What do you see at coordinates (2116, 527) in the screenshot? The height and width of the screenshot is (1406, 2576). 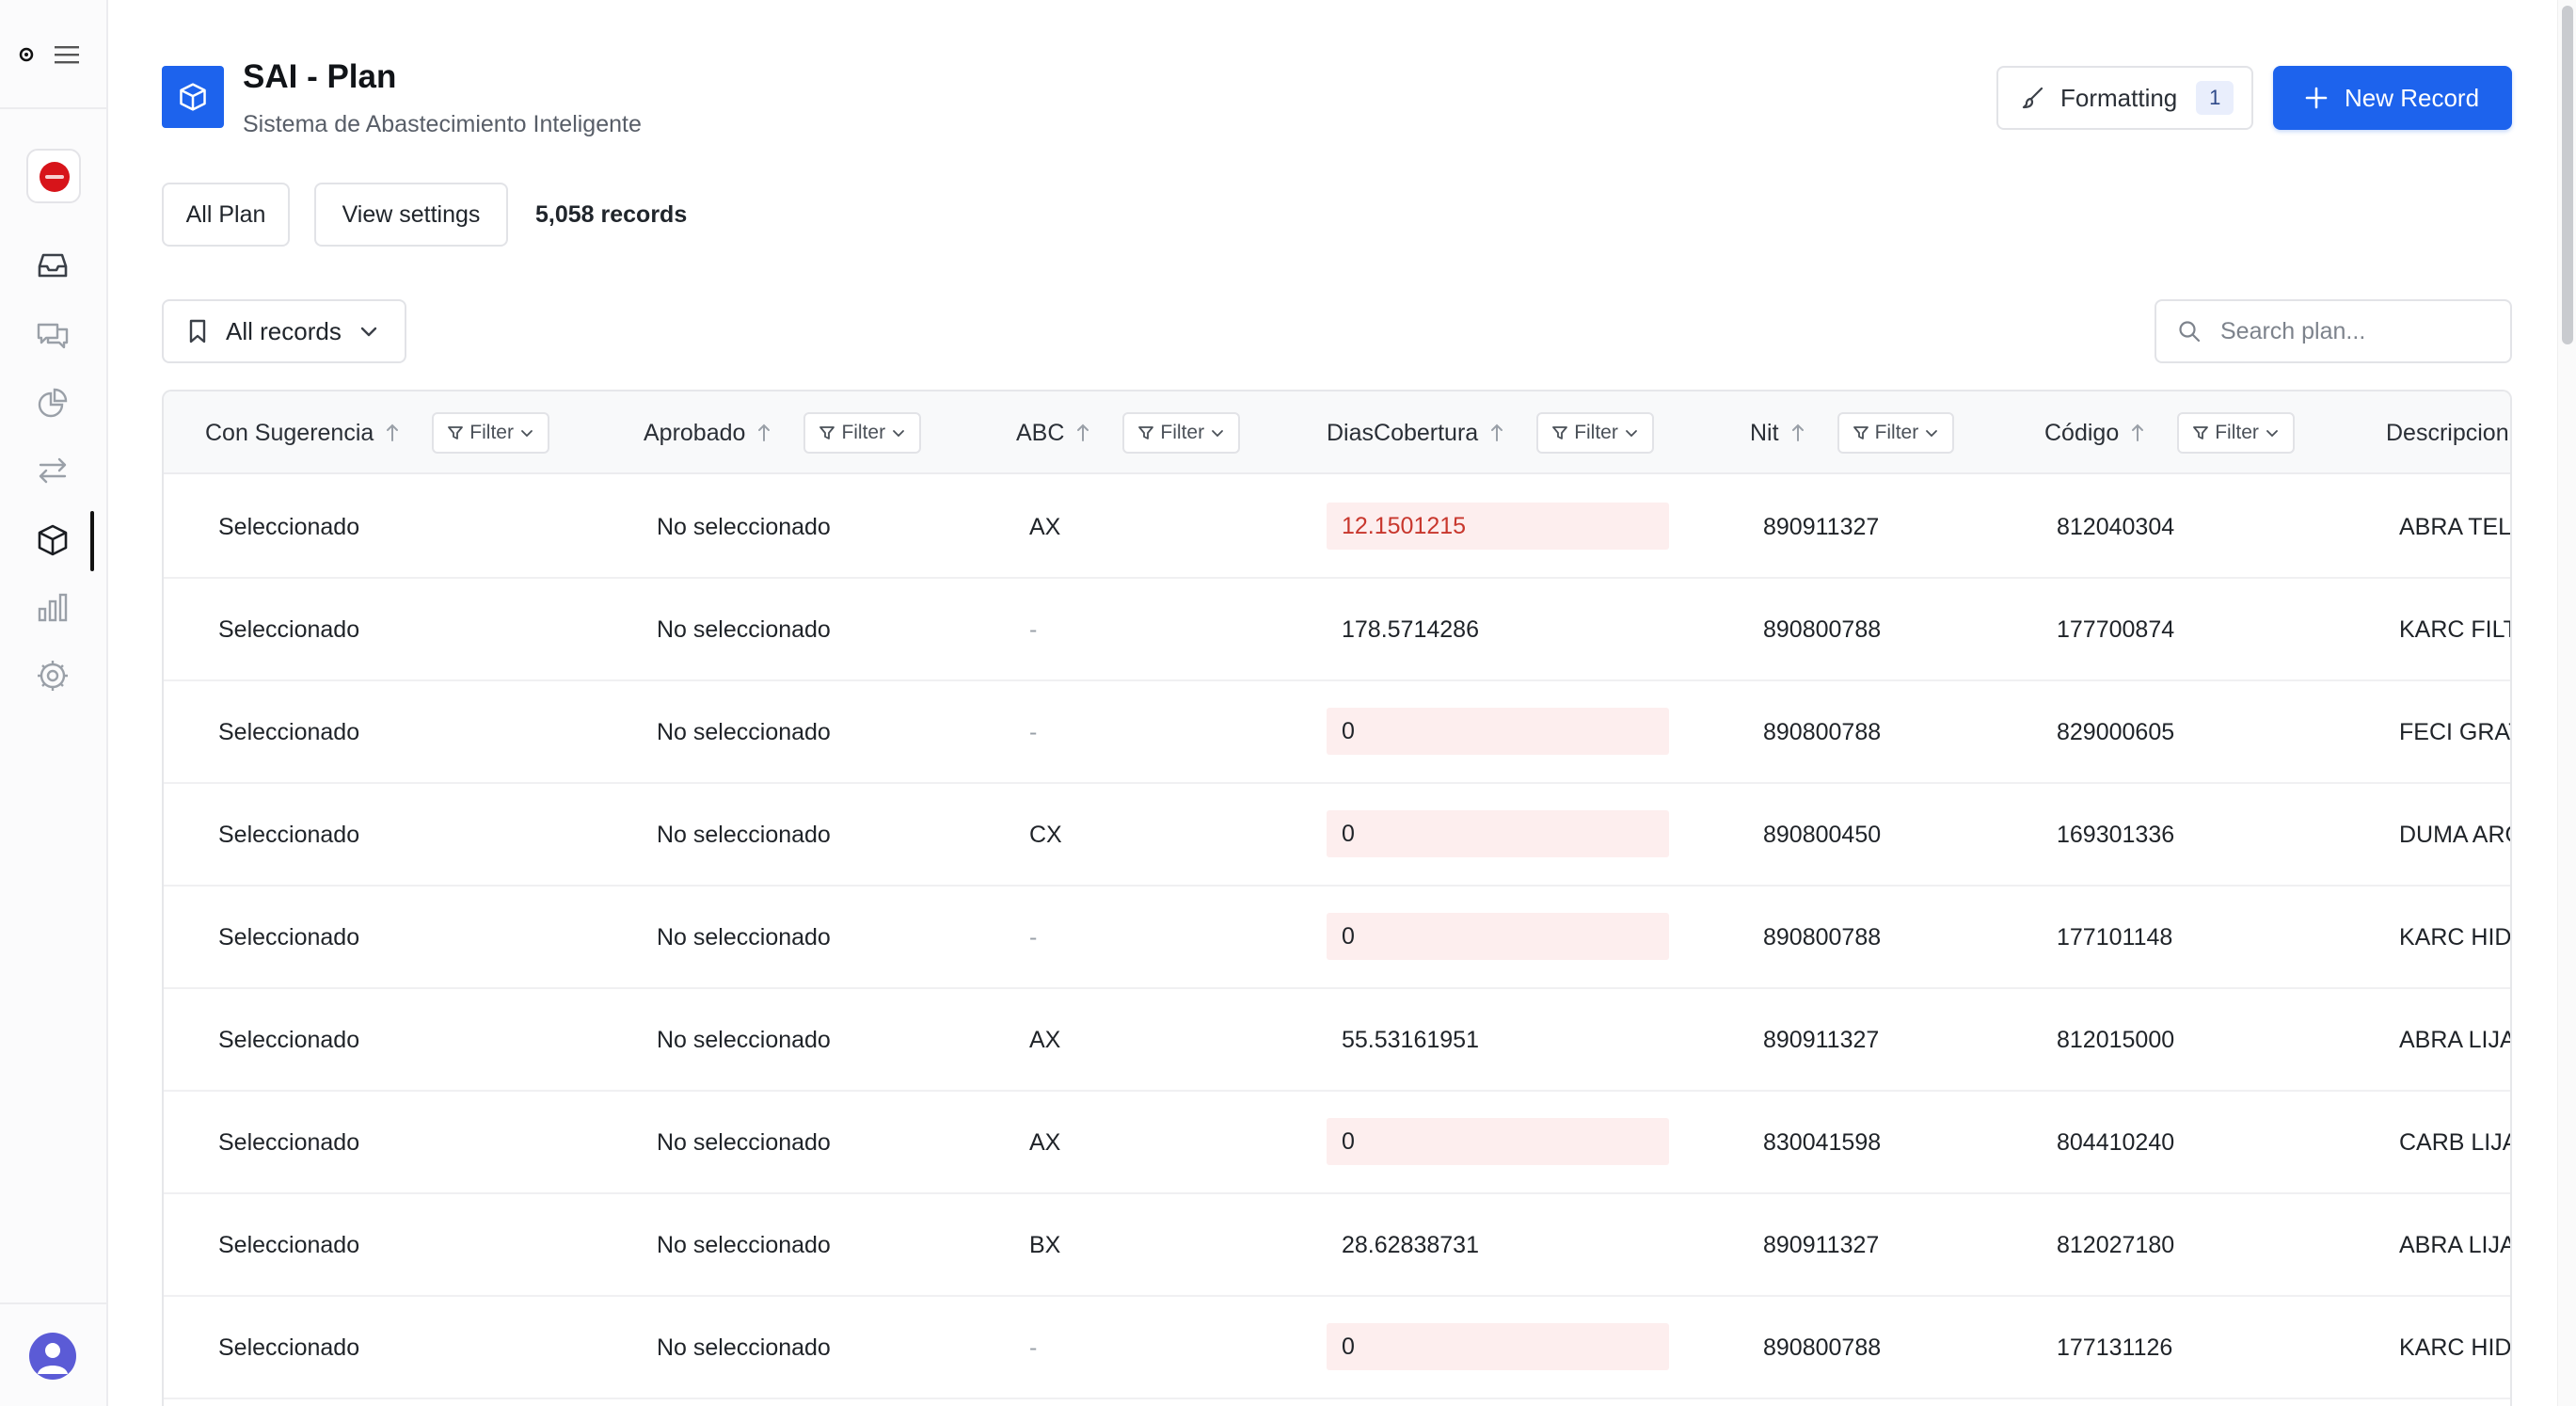 I see `cell-codigo: 812040304` at bounding box center [2116, 527].